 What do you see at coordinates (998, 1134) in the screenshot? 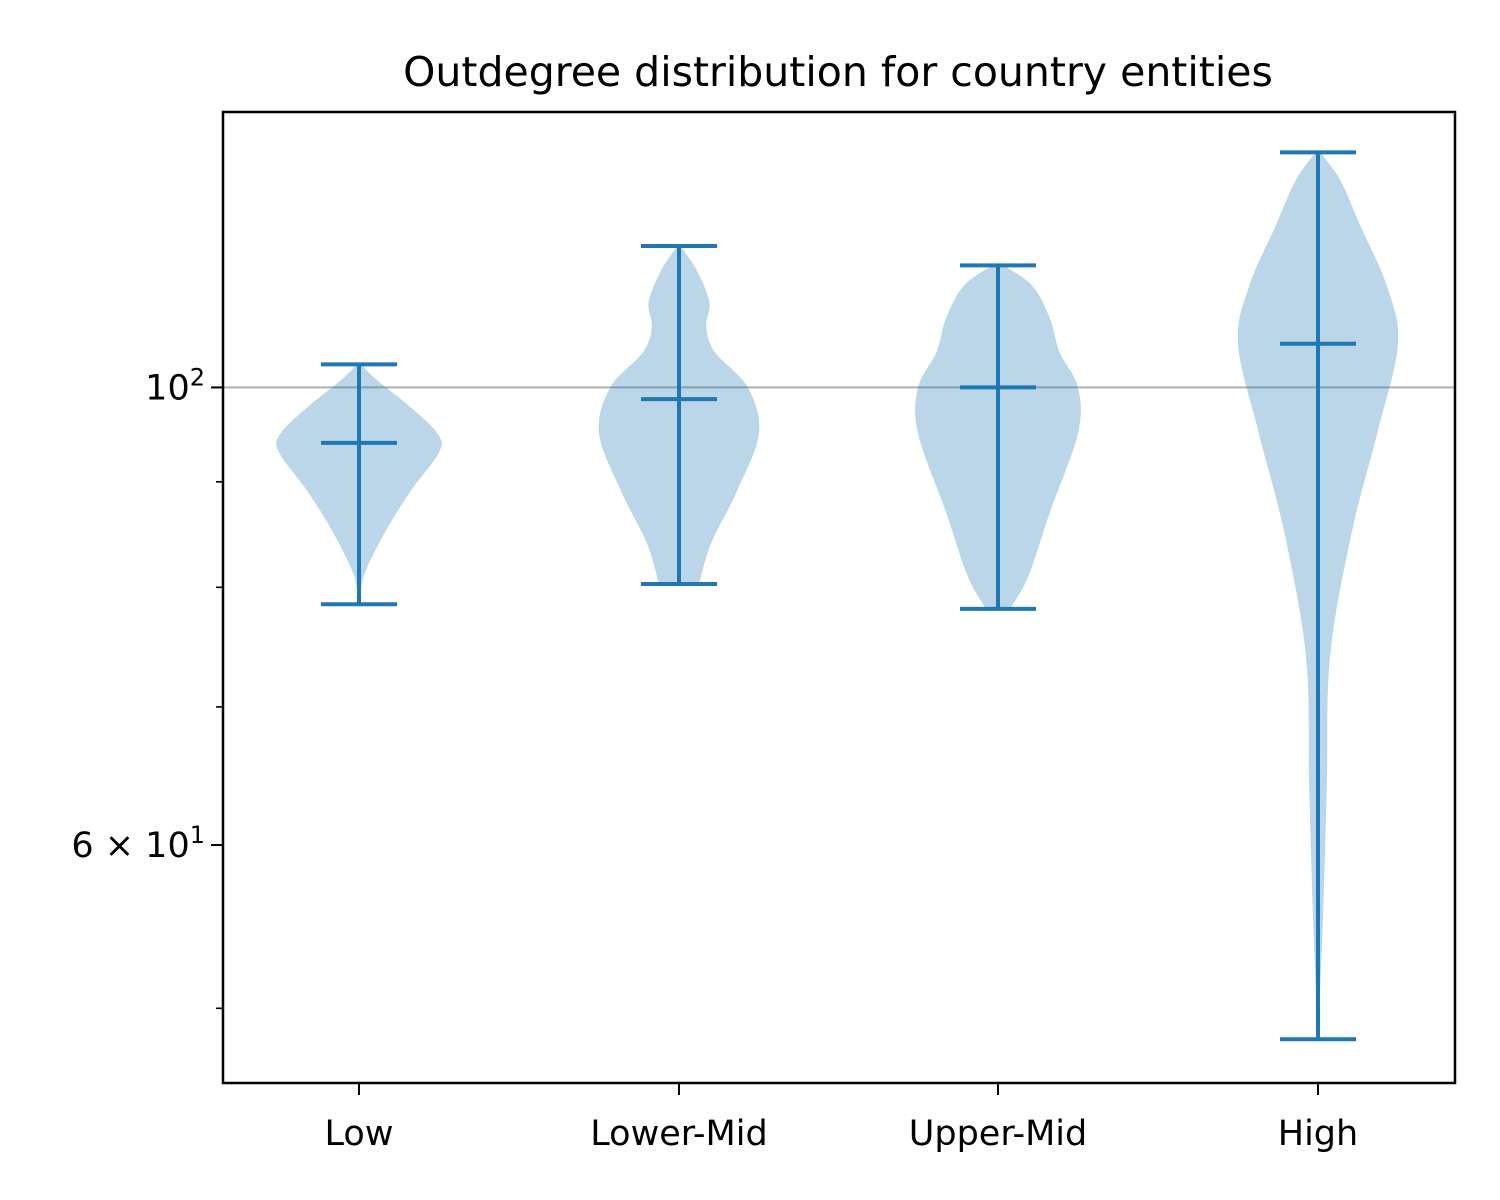
I see `x-tick-label-upper-mid: Upper-Mid` at bounding box center [998, 1134].